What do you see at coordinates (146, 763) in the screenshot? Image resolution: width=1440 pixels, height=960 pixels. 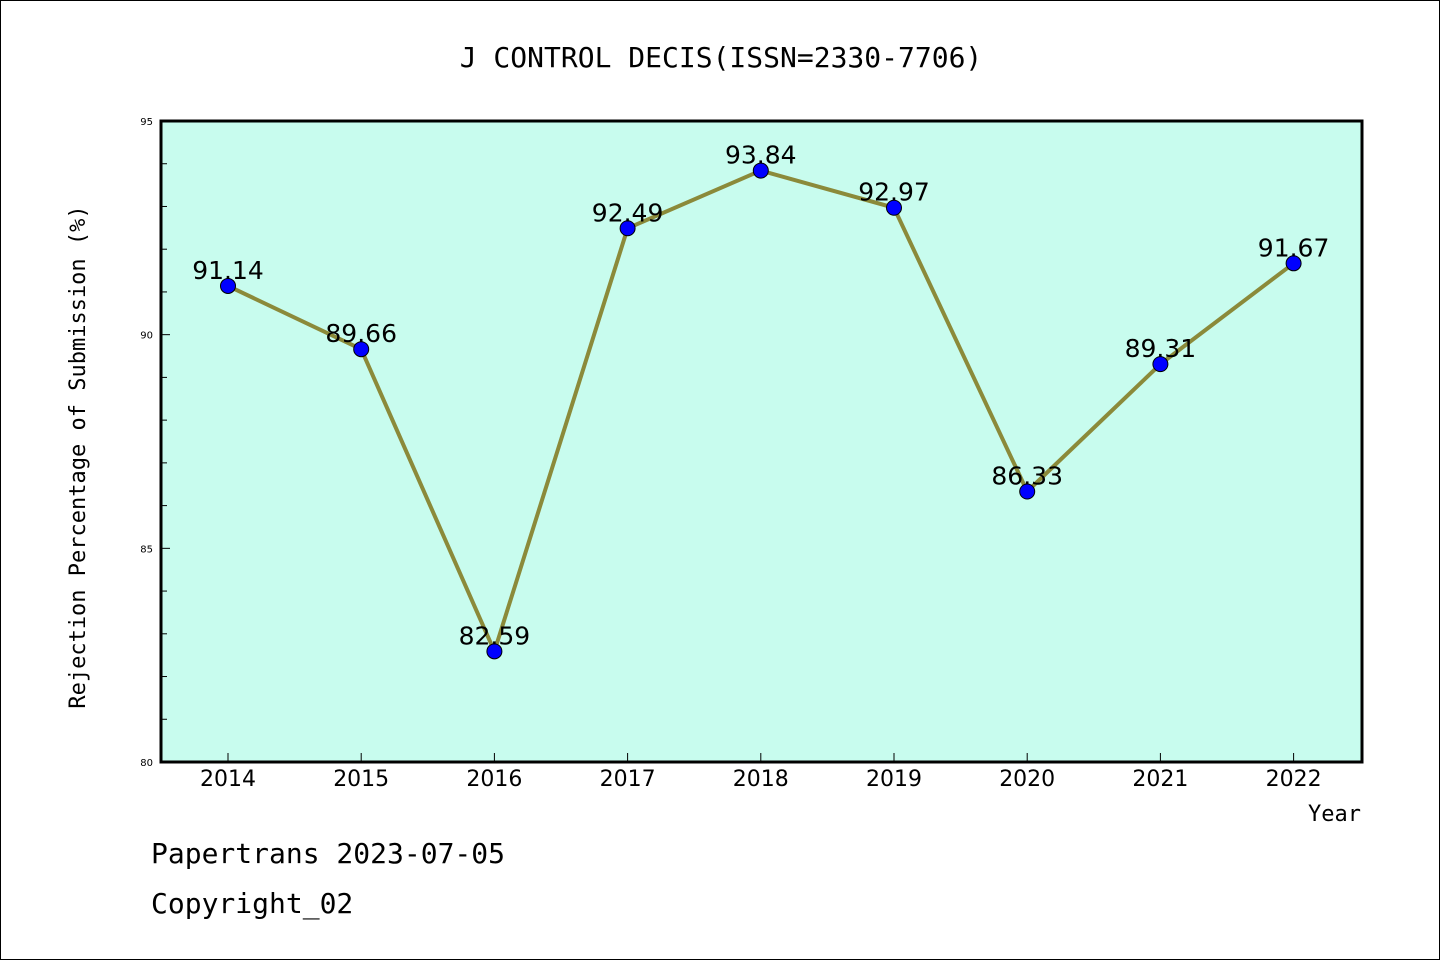 I see `y-tick-label: 80` at bounding box center [146, 763].